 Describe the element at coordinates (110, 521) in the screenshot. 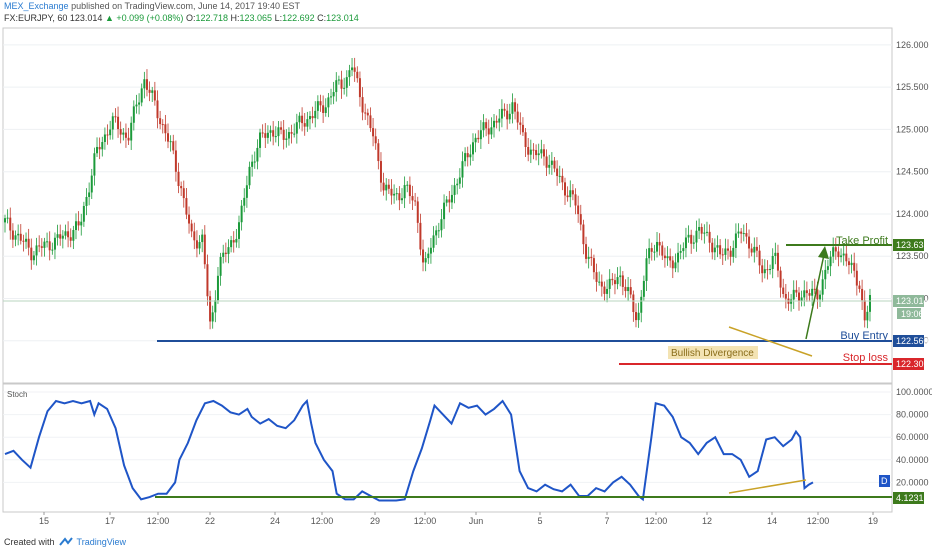

I see `x-tick-label: 17` at that location.